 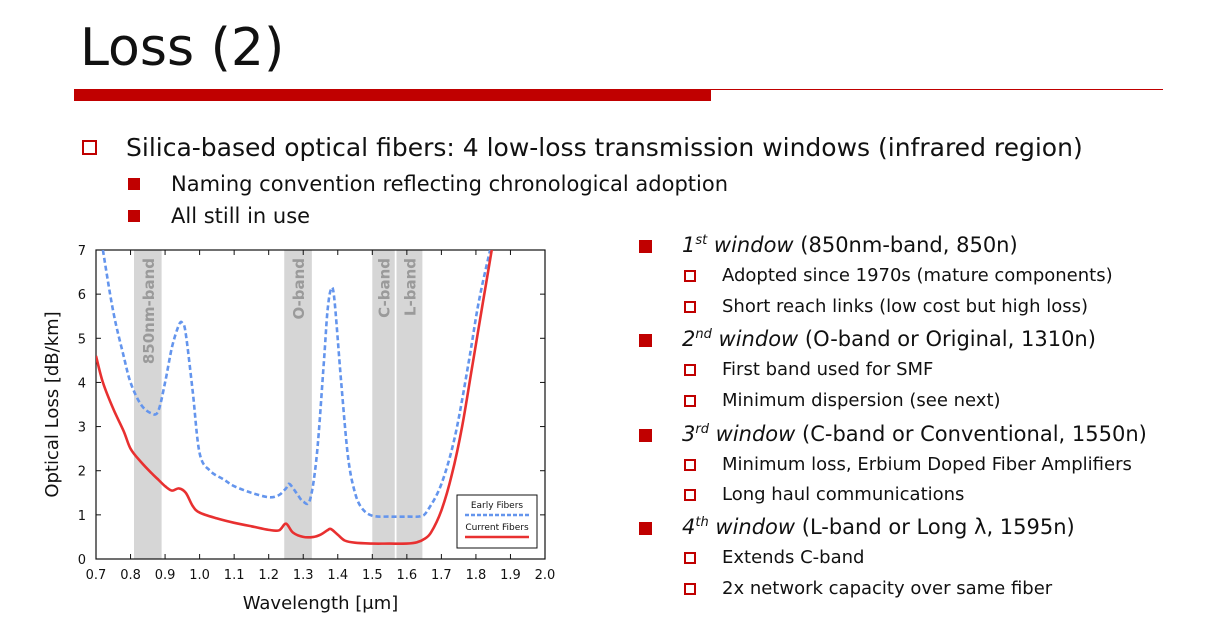 What do you see at coordinates (689, 527) in the screenshot?
I see `window-ordinal: 4` at bounding box center [689, 527].